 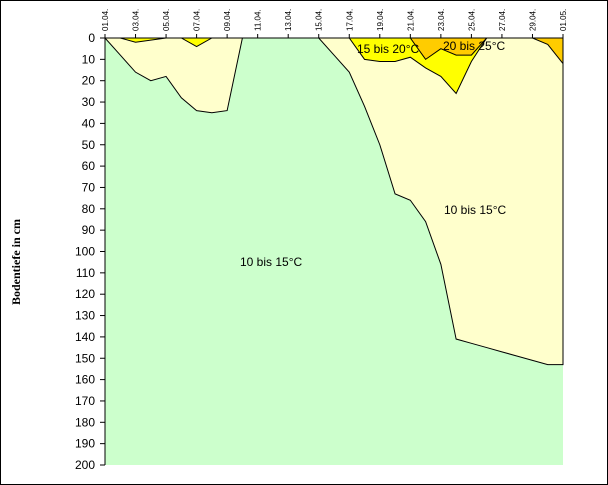 What do you see at coordinates (166, 20) in the screenshot?
I see `x-tick-label: 05.04.` at bounding box center [166, 20].